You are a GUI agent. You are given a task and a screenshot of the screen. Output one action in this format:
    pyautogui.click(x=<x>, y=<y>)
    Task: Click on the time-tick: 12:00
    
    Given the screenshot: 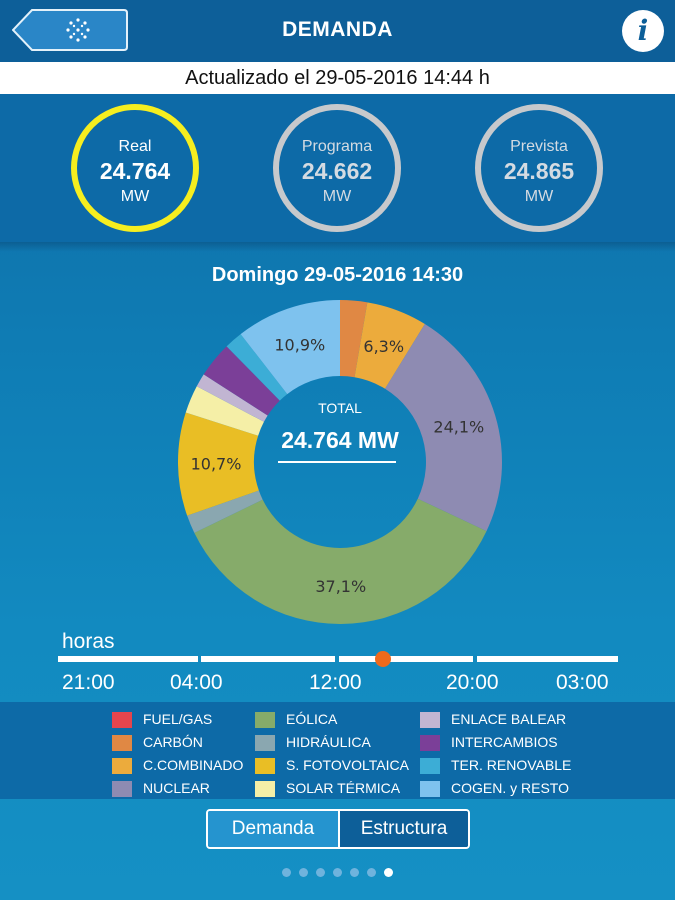 What is the action you would take?
    pyautogui.click(x=335, y=682)
    